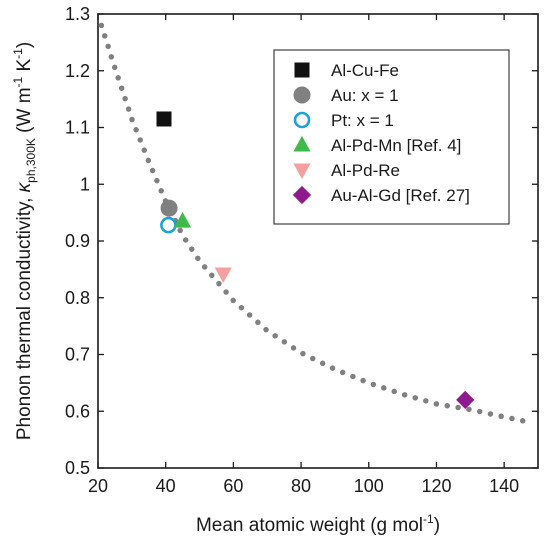 The width and height of the screenshot is (550, 544). Describe the element at coordinates (77, 71) in the screenshot. I see `y-tick-label: 1.2` at that location.